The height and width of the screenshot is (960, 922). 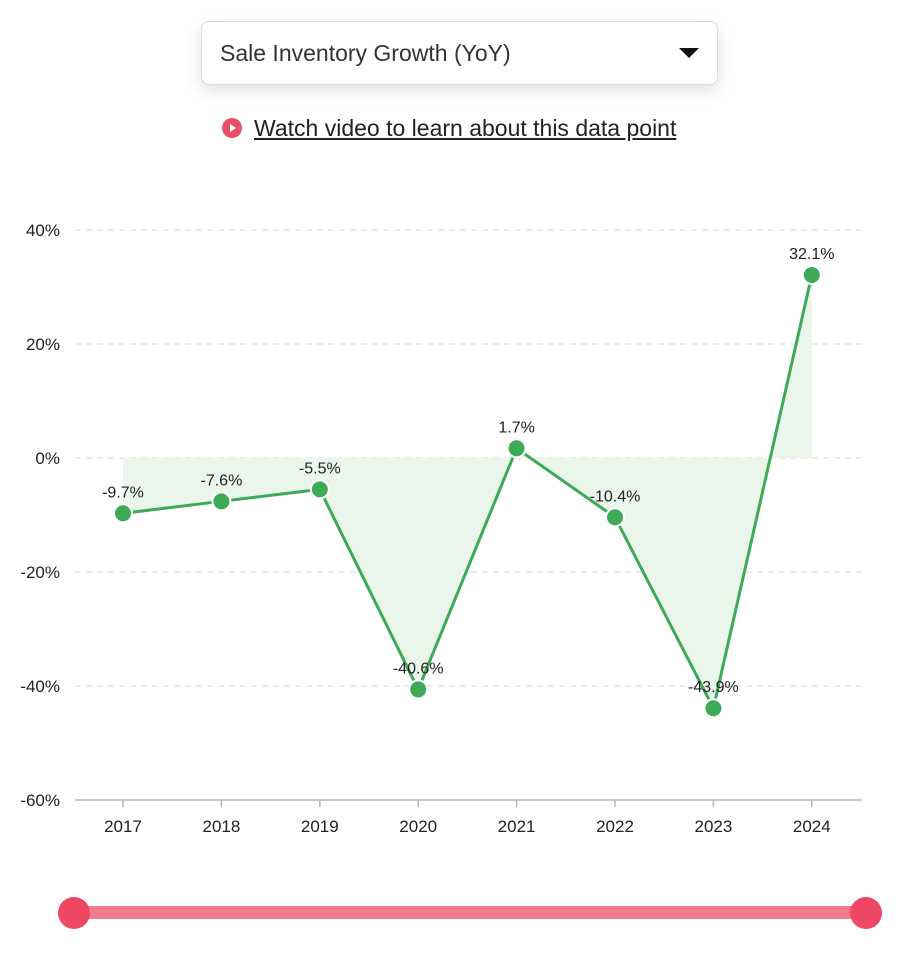 What do you see at coordinates (320, 826) in the screenshot?
I see `x-tick-label: 2019` at bounding box center [320, 826].